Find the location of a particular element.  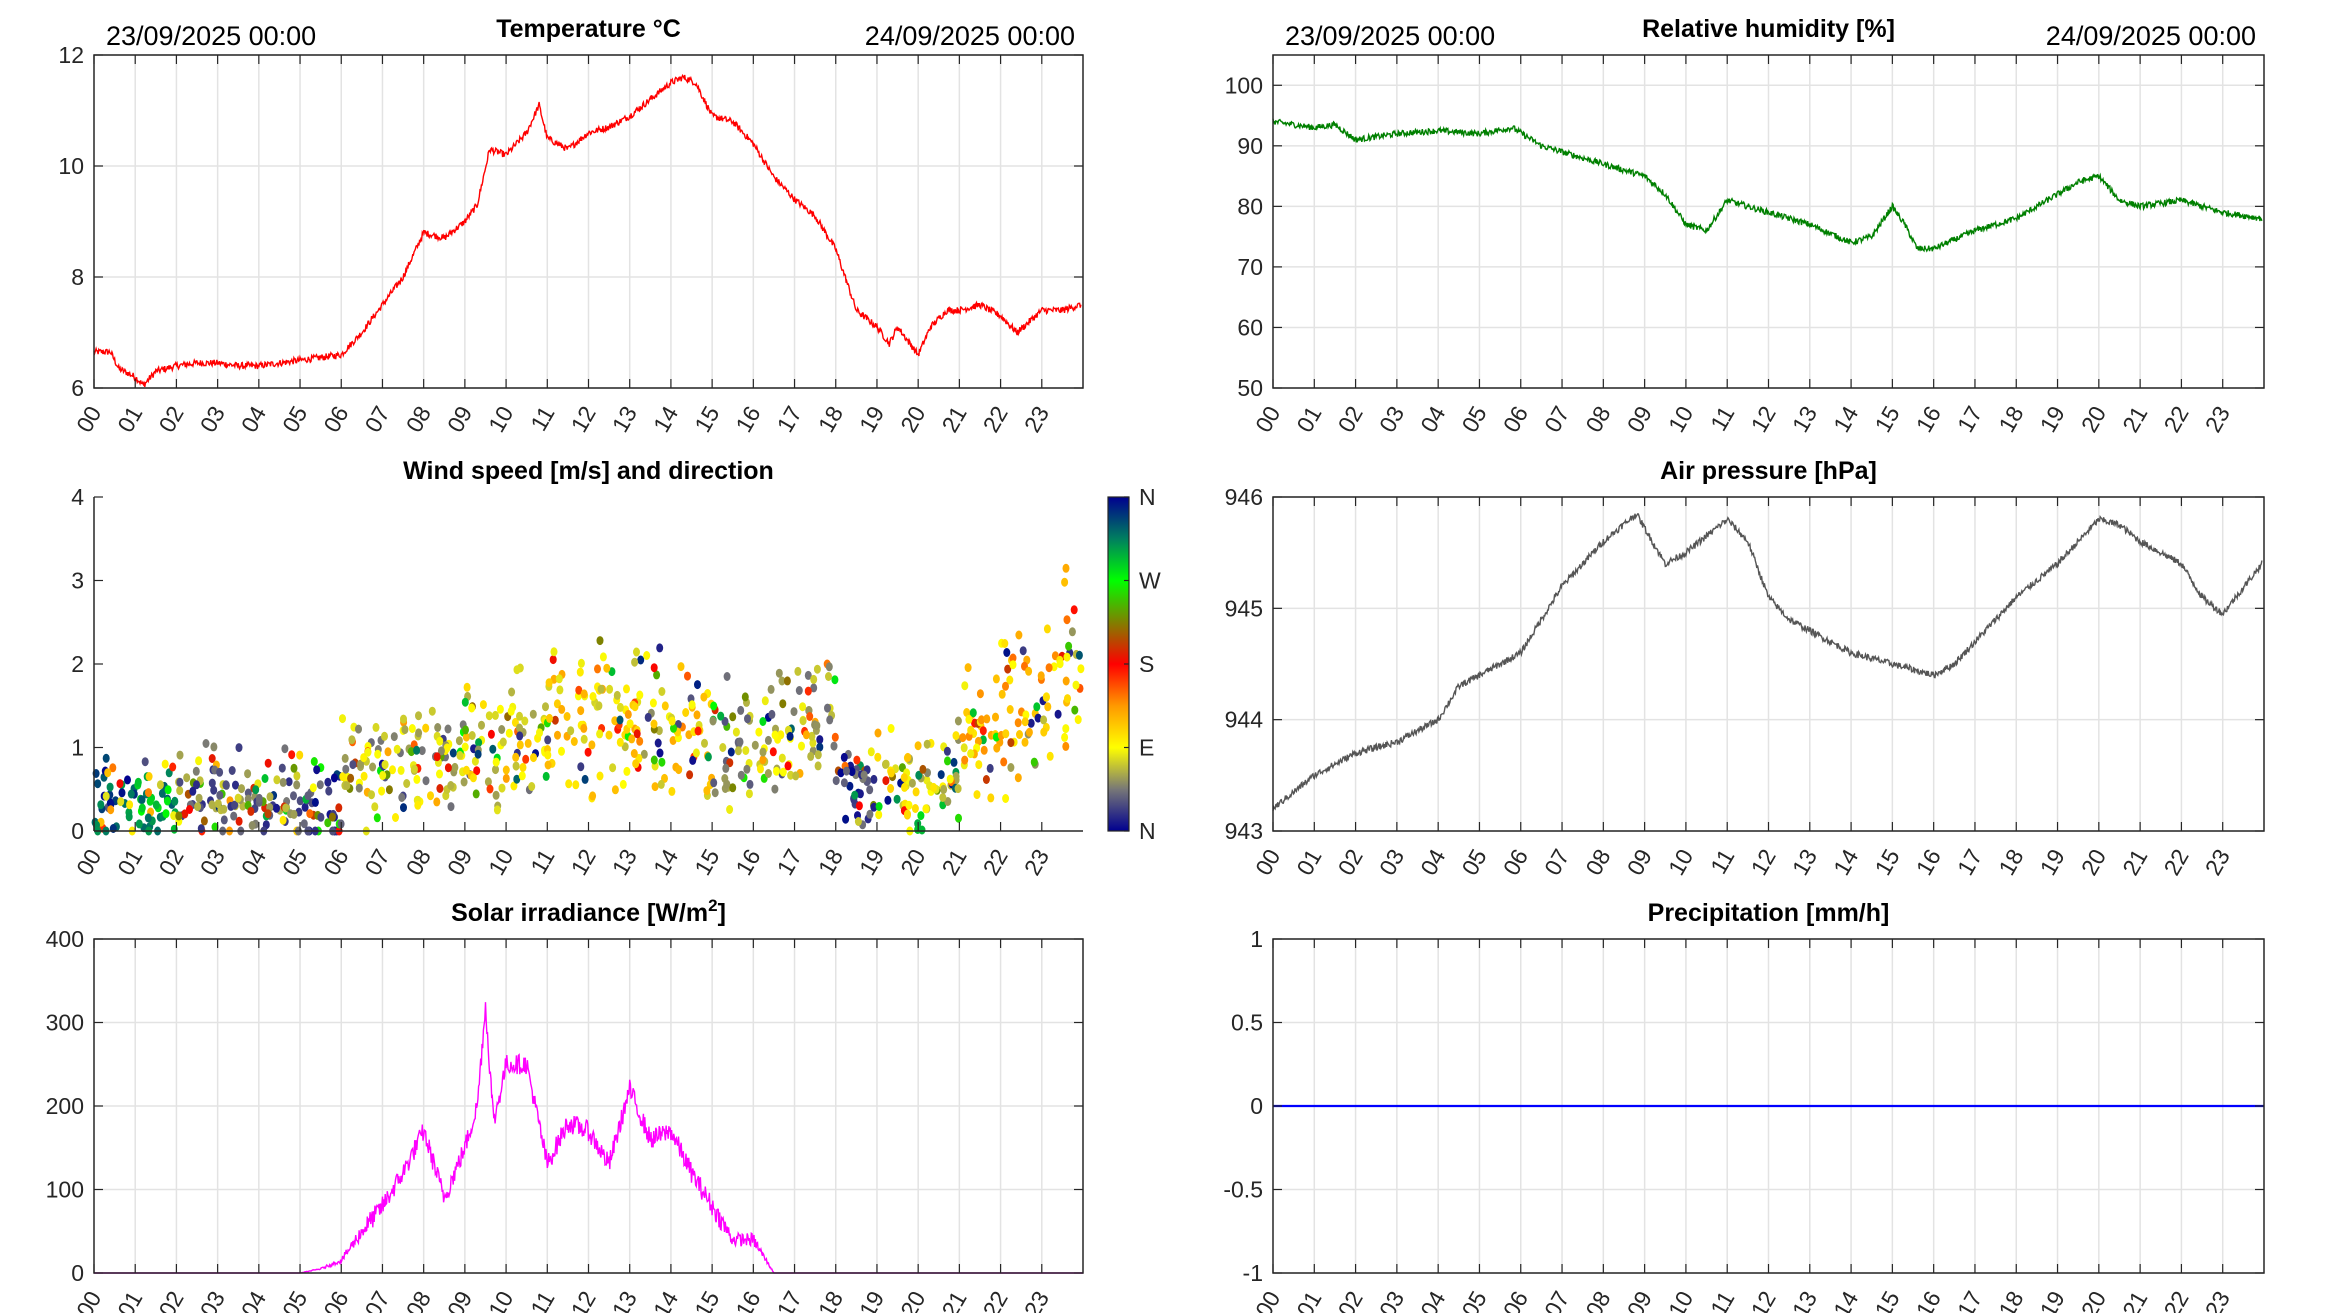

chart-title: Wind speed [m/s] and direction is located at coordinates (588, 471).